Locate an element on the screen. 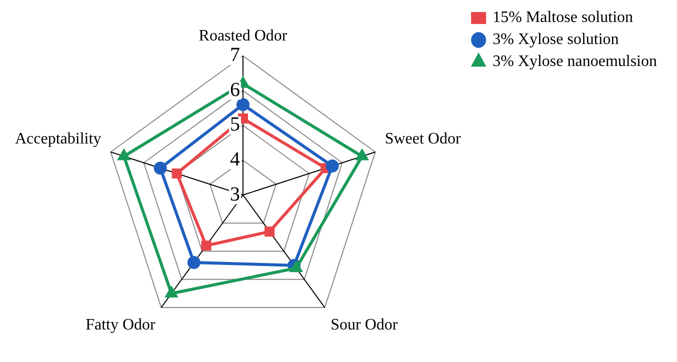 The width and height of the screenshot is (677, 362). spoke-label: Sour Odor is located at coordinates (364, 325).